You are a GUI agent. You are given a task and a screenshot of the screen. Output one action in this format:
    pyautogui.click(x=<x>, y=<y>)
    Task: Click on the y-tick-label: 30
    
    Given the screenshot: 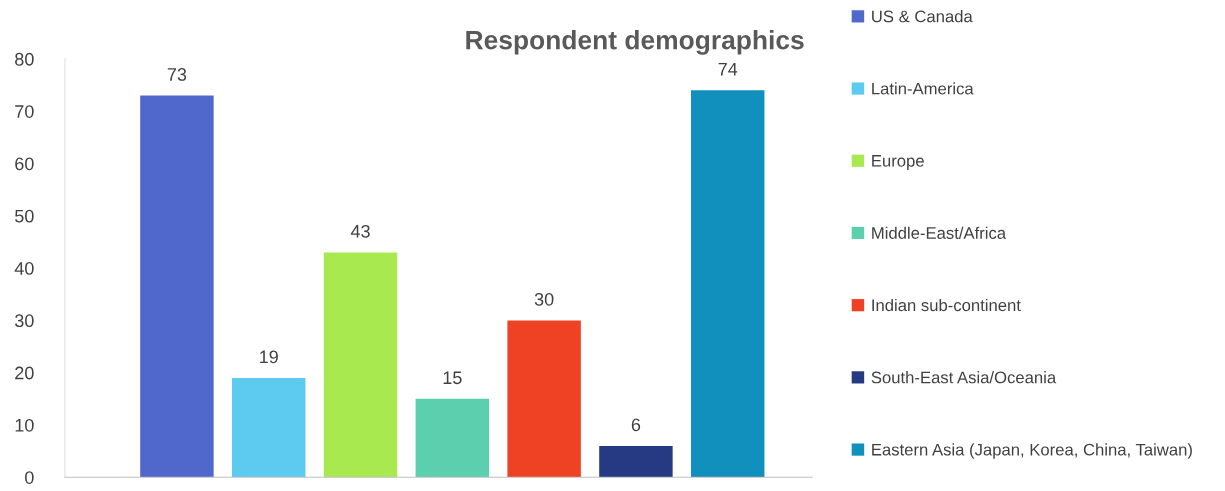 What is the action you would take?
    pyautogui.click(x=24, y=321)
    